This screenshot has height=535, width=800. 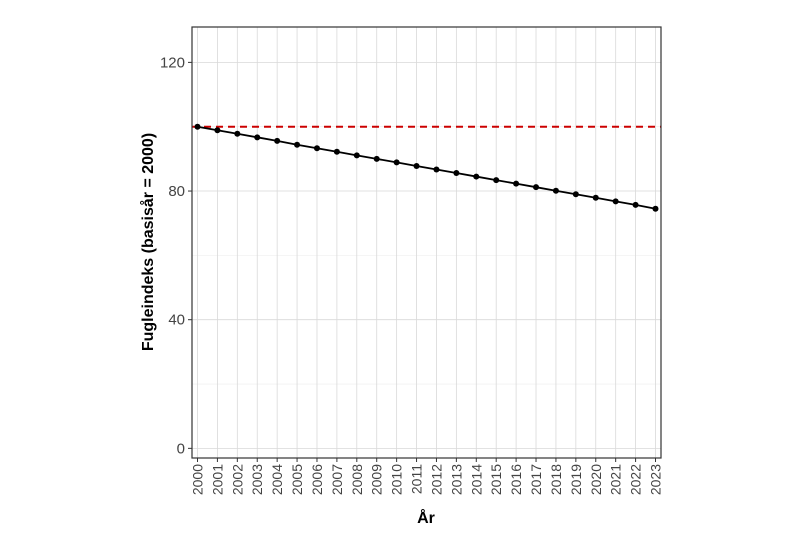 I want to click on x-tick-label: 2006, so click(x=317, y=479).